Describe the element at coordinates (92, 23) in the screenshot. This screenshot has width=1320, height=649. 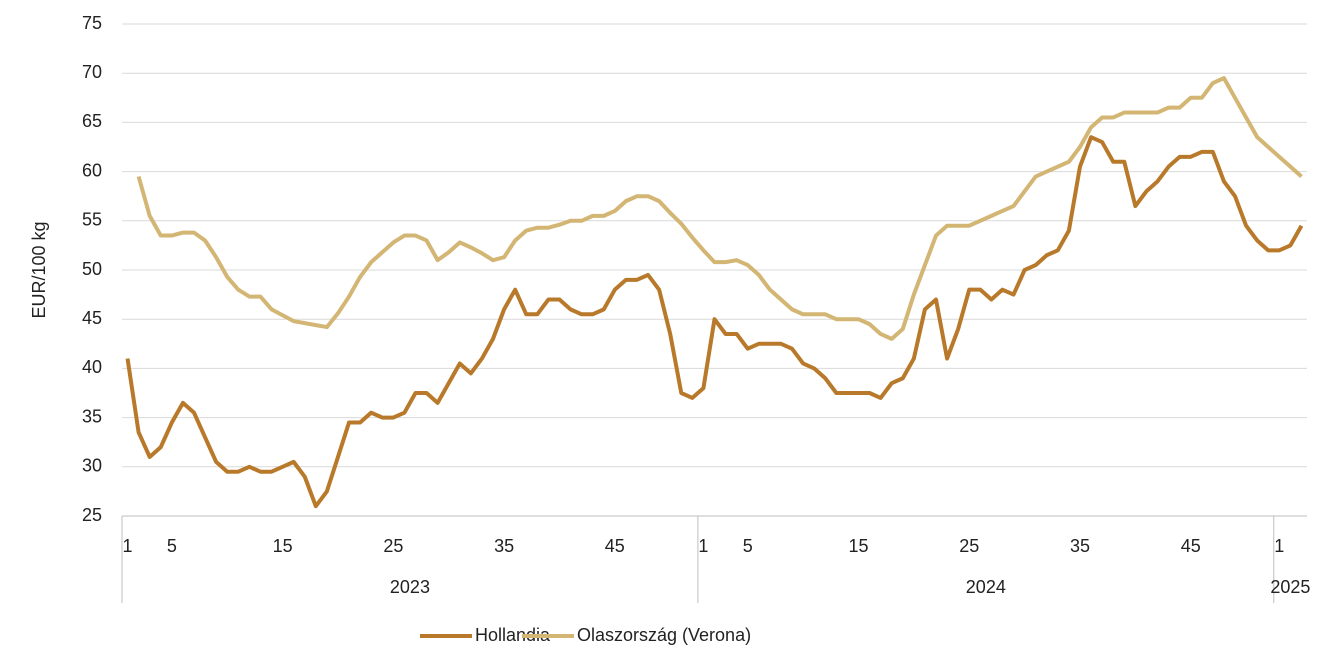
I see `y-tick-label: 75` at that location.